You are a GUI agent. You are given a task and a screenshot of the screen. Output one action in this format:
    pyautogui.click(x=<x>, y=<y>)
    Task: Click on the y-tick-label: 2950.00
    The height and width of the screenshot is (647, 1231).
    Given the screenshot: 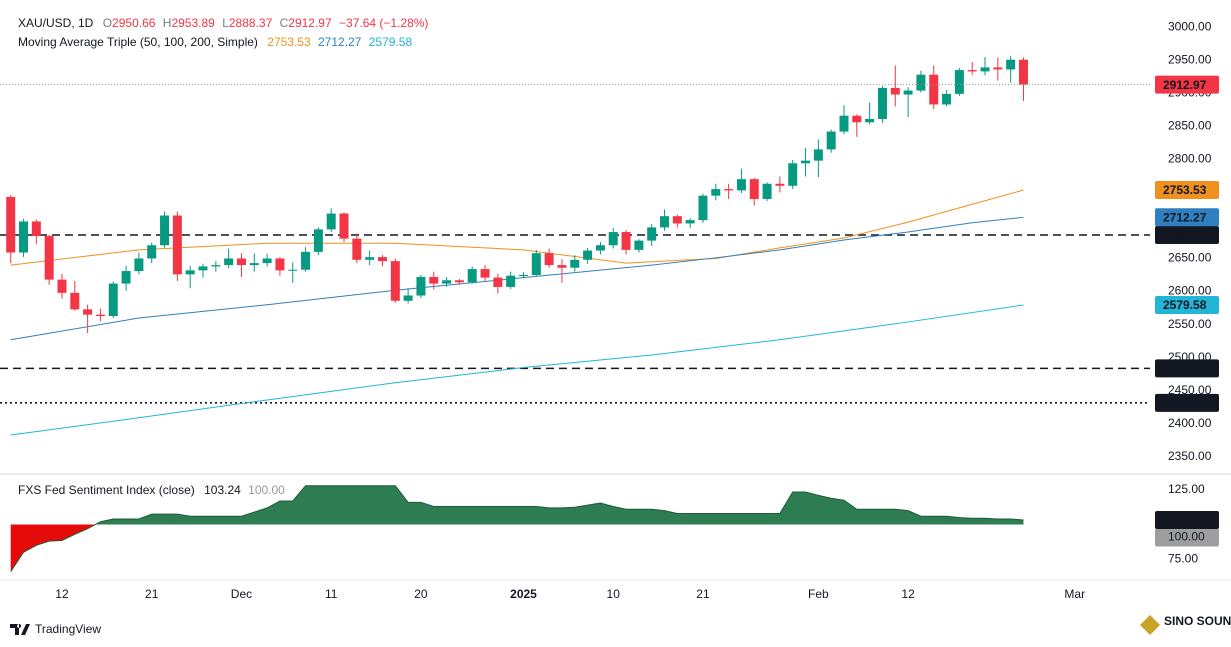 What is the action you would take?
    pyautogui.click(x=1190, y=59)
    